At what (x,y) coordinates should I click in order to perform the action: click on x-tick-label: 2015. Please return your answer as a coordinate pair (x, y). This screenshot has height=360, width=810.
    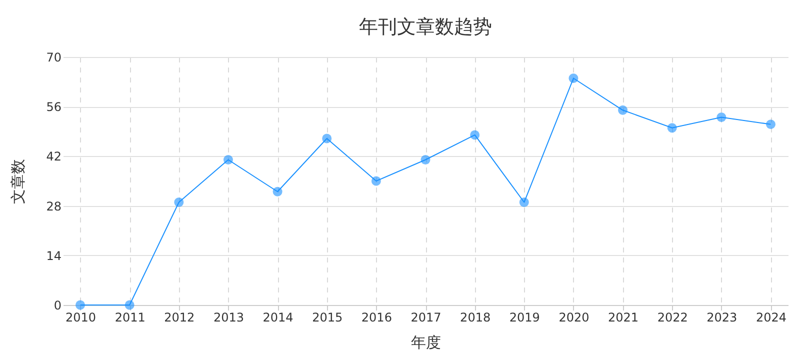
    Looking at the image, I should click on (327, 317).